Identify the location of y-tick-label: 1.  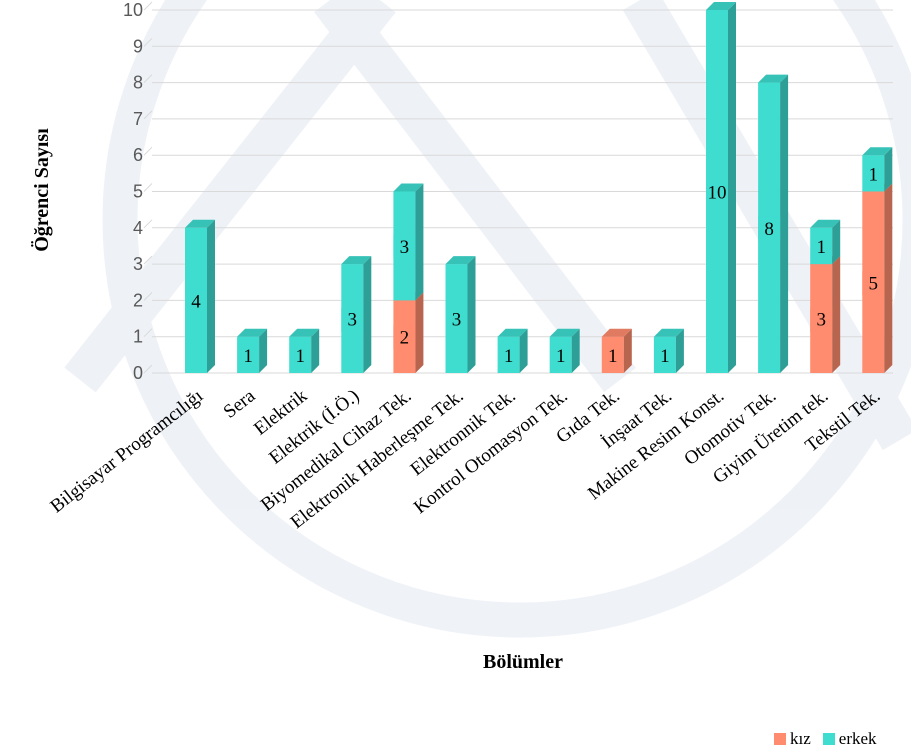
(138, 337).